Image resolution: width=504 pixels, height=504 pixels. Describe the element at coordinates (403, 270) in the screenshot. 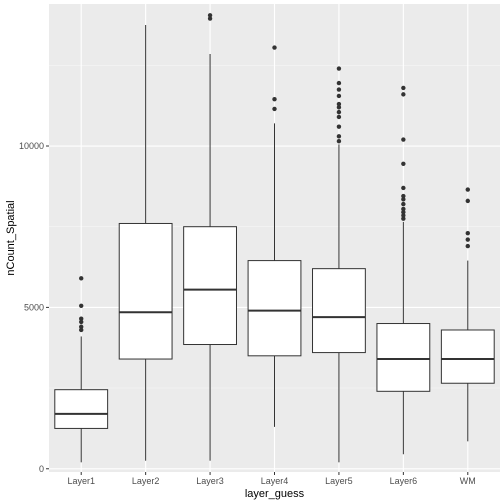

I see `box-layer6` at that location.